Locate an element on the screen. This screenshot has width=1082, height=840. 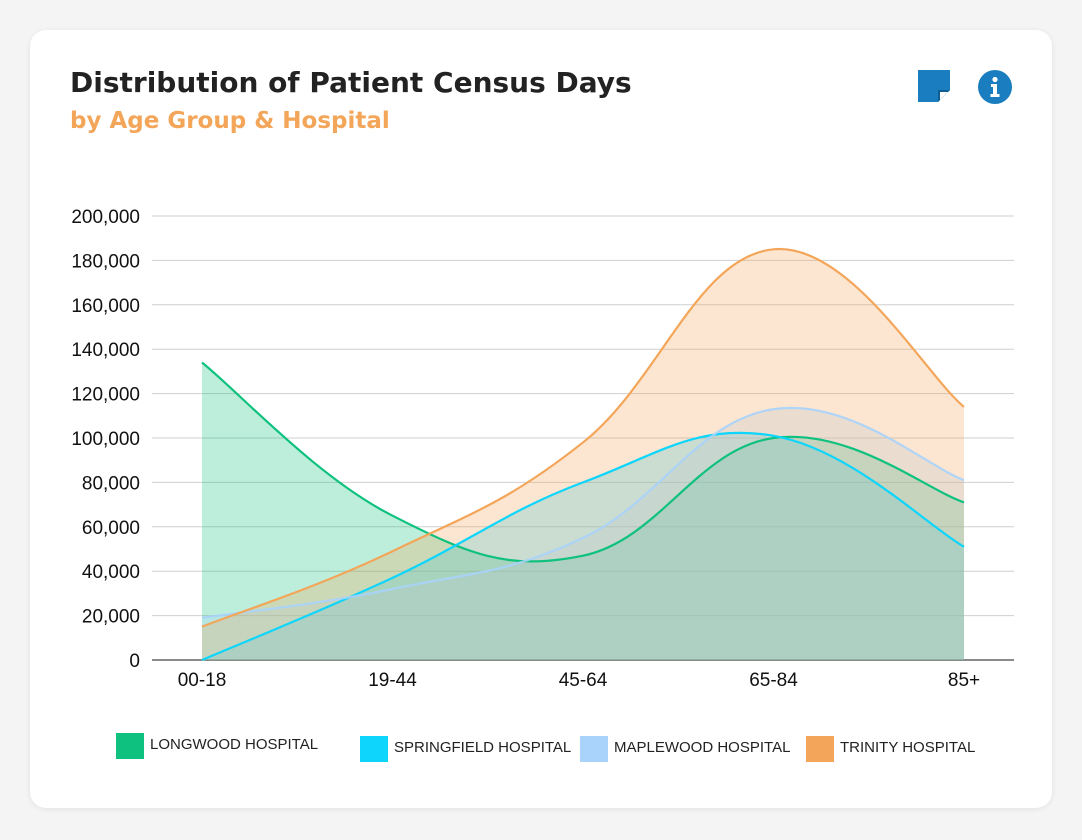
x-tick-label: 00-18 is located at coordinates (202, 680).